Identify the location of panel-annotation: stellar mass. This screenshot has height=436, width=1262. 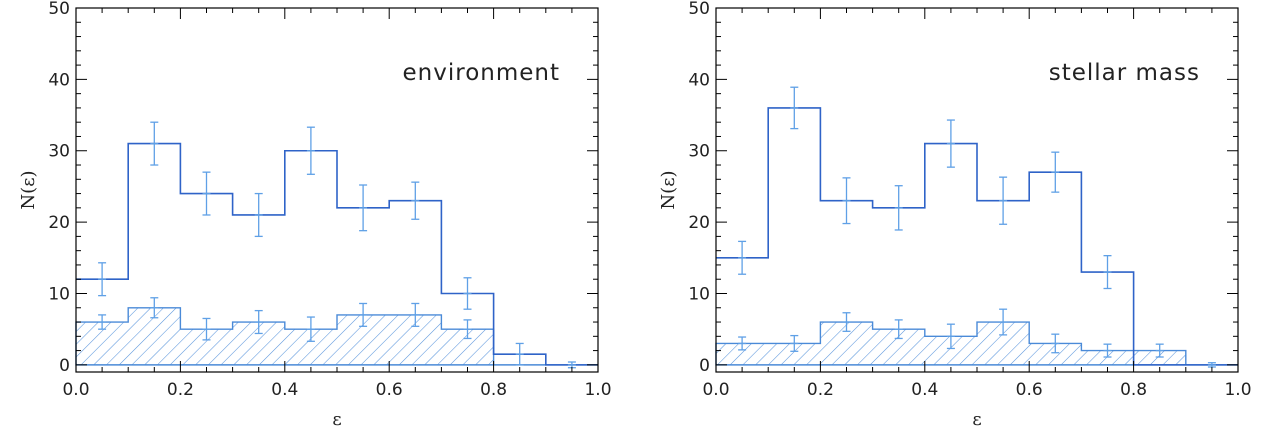
(1124, 73).